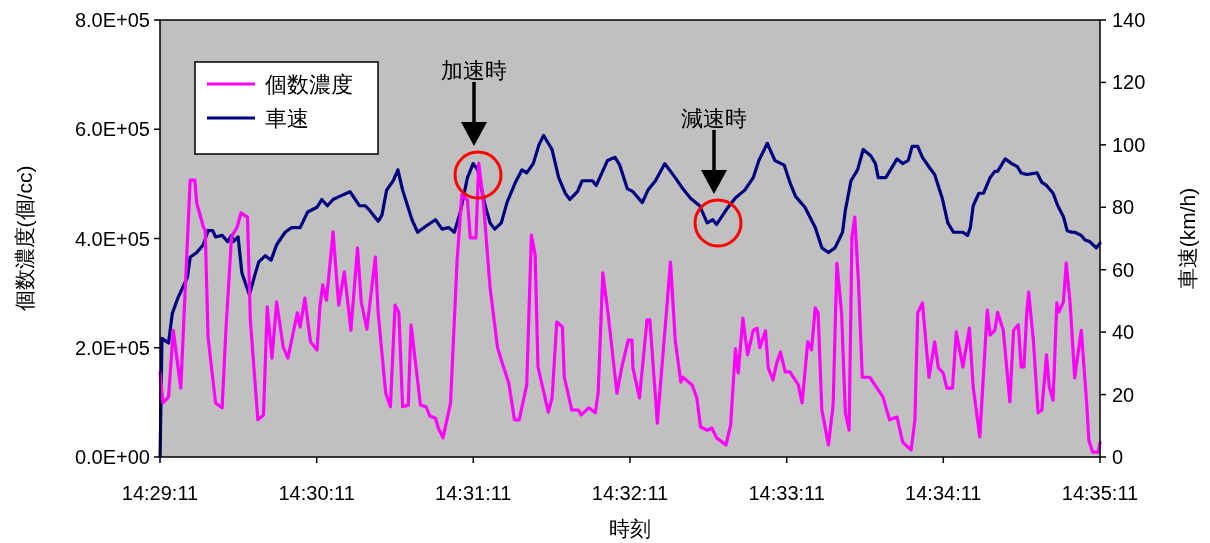  What do you see at coordinates (630, 528) in the screenshot?
I see `x-axis-title: 時刻` at bounding box center [630, 528].